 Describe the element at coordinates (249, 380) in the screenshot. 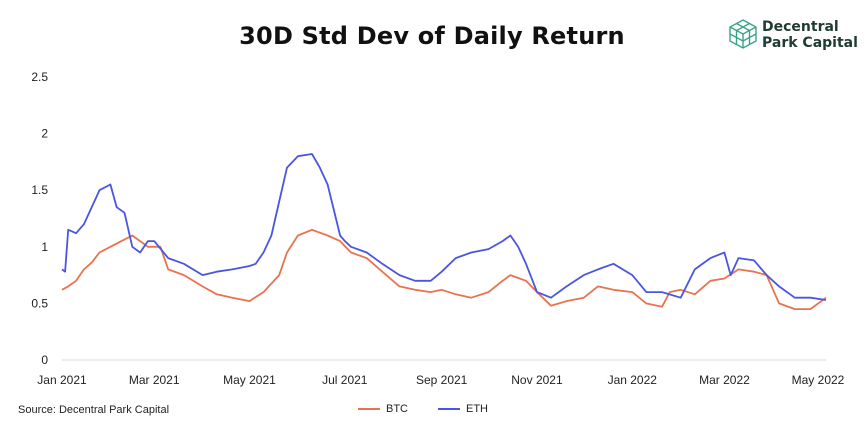

I see `x-tick-label: May 2021` at that location.